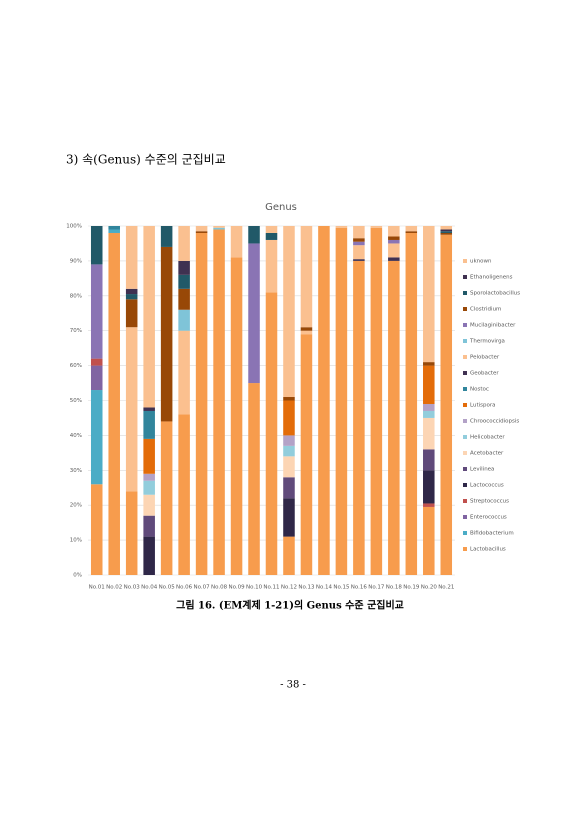  Describe the element at coordinates (271, 588) in the screenshot. I see `x-tick-label: No.11` at that location.